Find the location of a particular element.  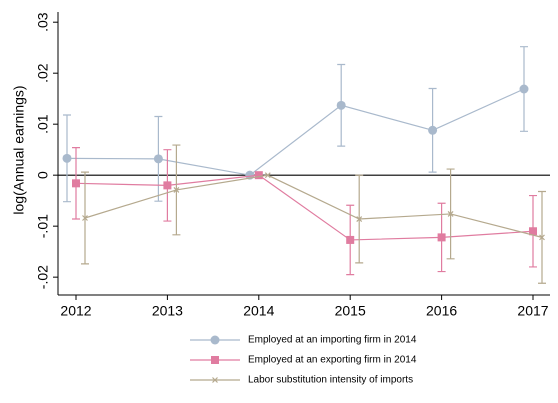

x-tick-label: 2017 is located at coordinates (532, 311).